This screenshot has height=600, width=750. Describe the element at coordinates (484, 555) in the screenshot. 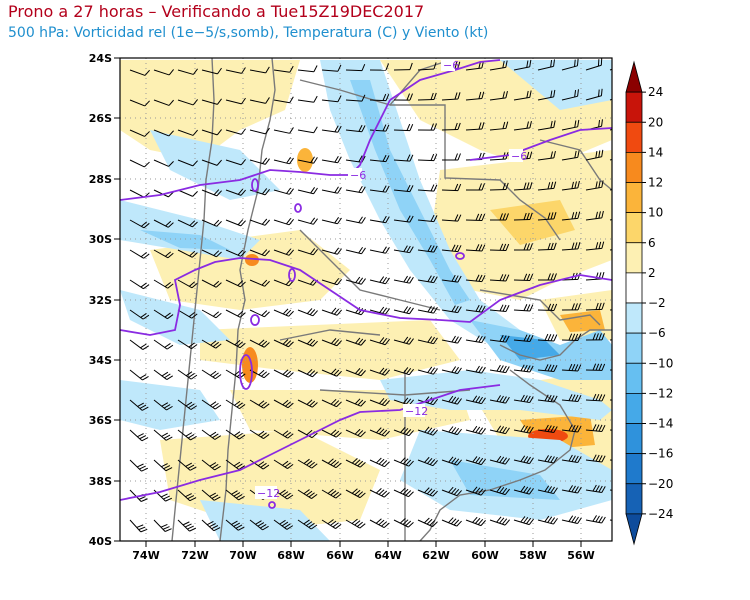

I see `lon-label: 60W` at that location.